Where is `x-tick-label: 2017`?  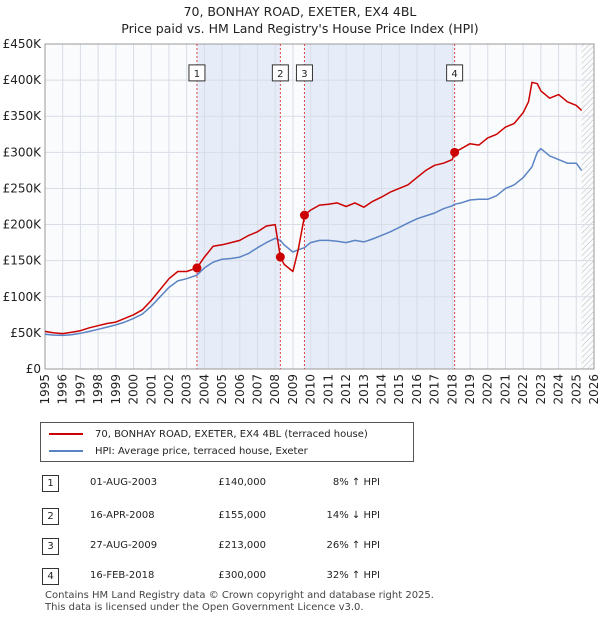 x-tick-label: 2017 is located at coordinates (435, 389).